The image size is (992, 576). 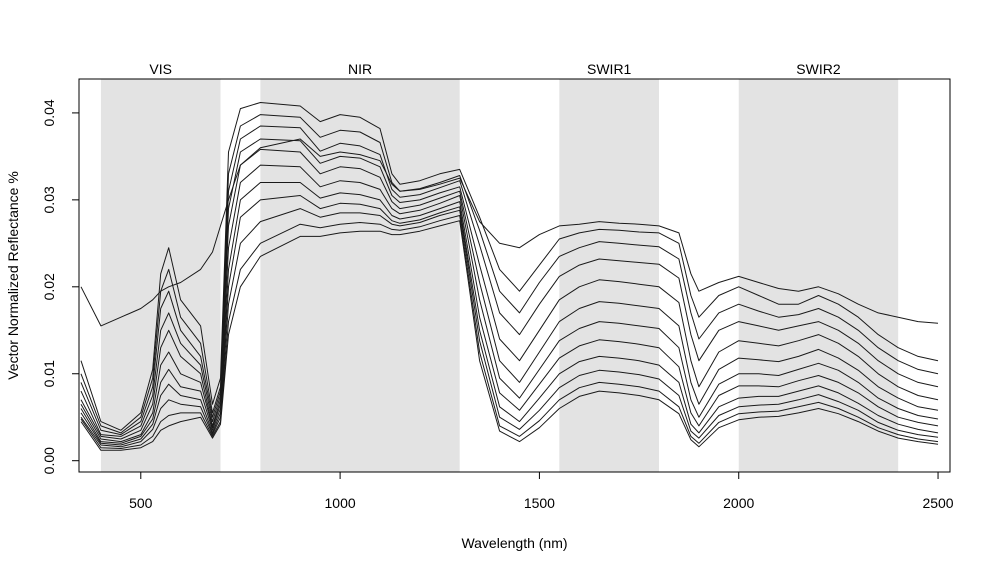 I want to click on x-tick-label: 1000, so click(x=340, y=503).